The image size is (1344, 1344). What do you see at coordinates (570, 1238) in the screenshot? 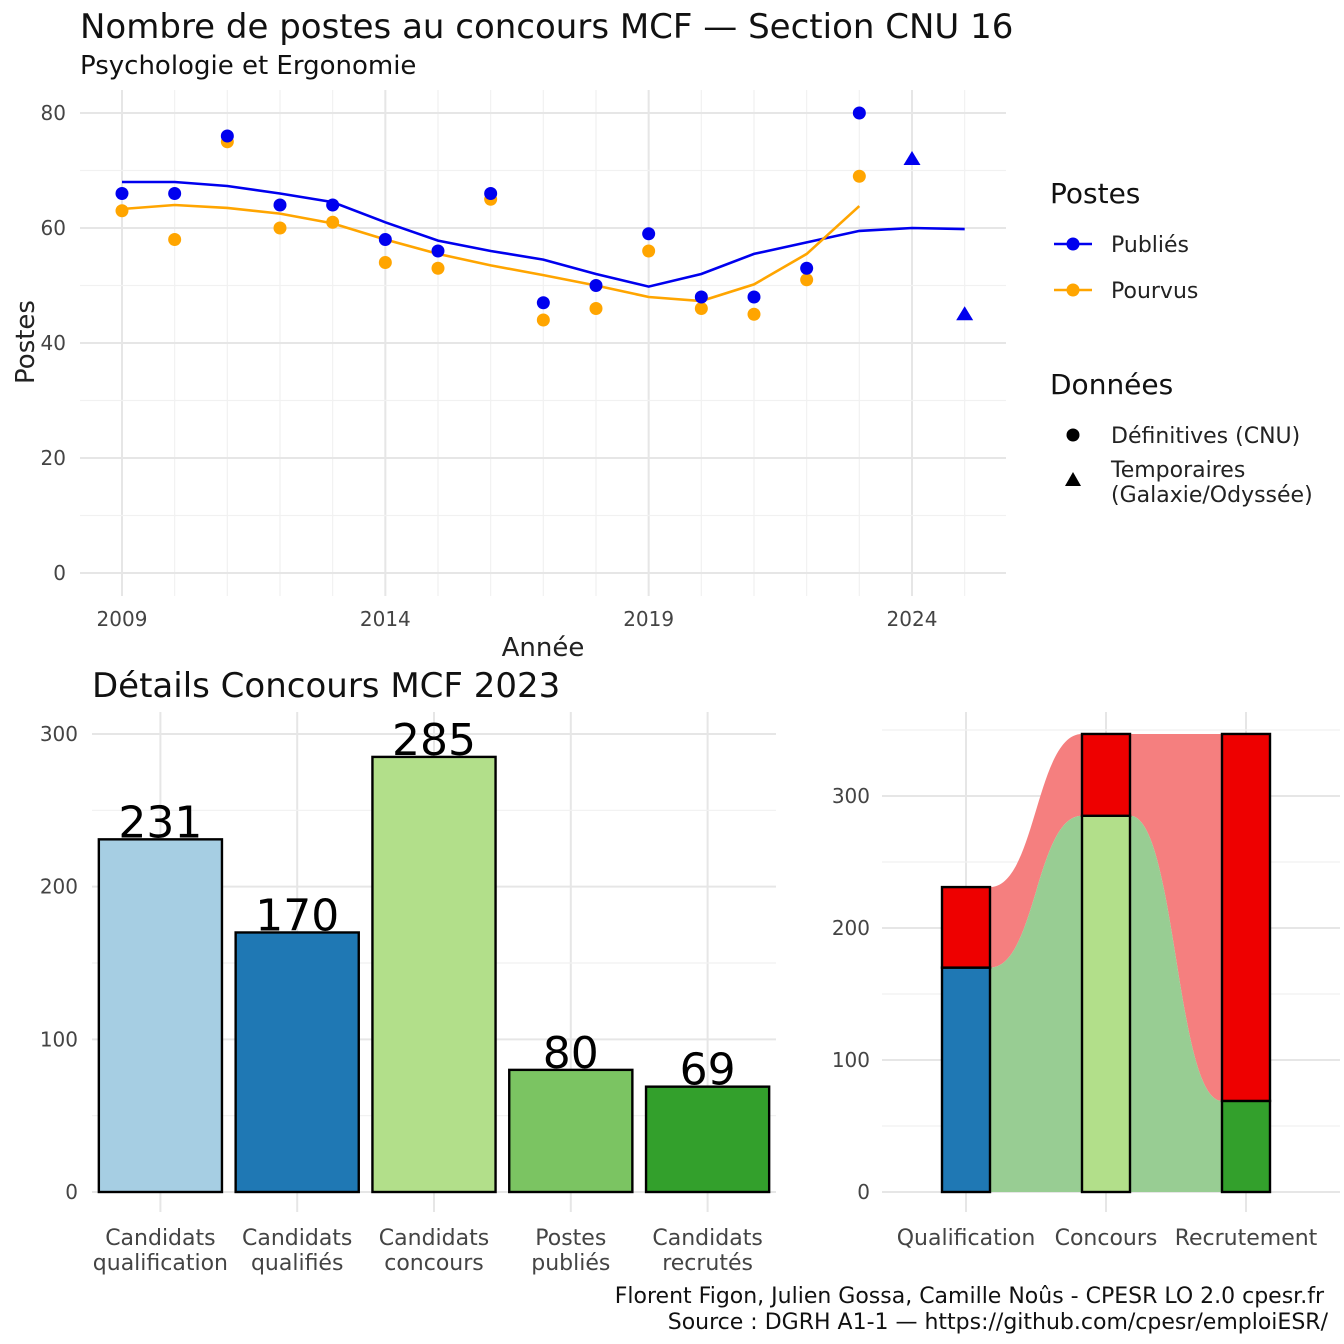
I see `x-tick-label: Postes` at bounding box center [570, 1238].